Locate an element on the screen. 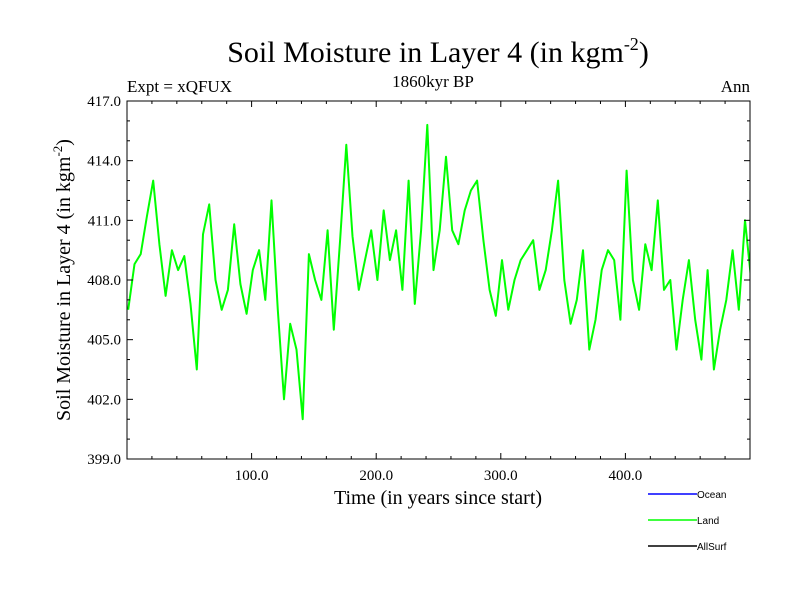 This screenshot has height=600, width=800. legend: Ocean Land AllSurf is located at coordinates (687, 521).